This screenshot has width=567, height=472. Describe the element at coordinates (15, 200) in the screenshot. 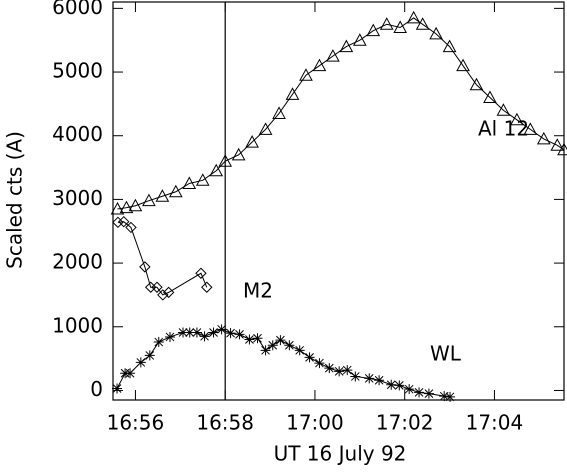

I see `y-axis-label: Scaled cts (A)` at that location.